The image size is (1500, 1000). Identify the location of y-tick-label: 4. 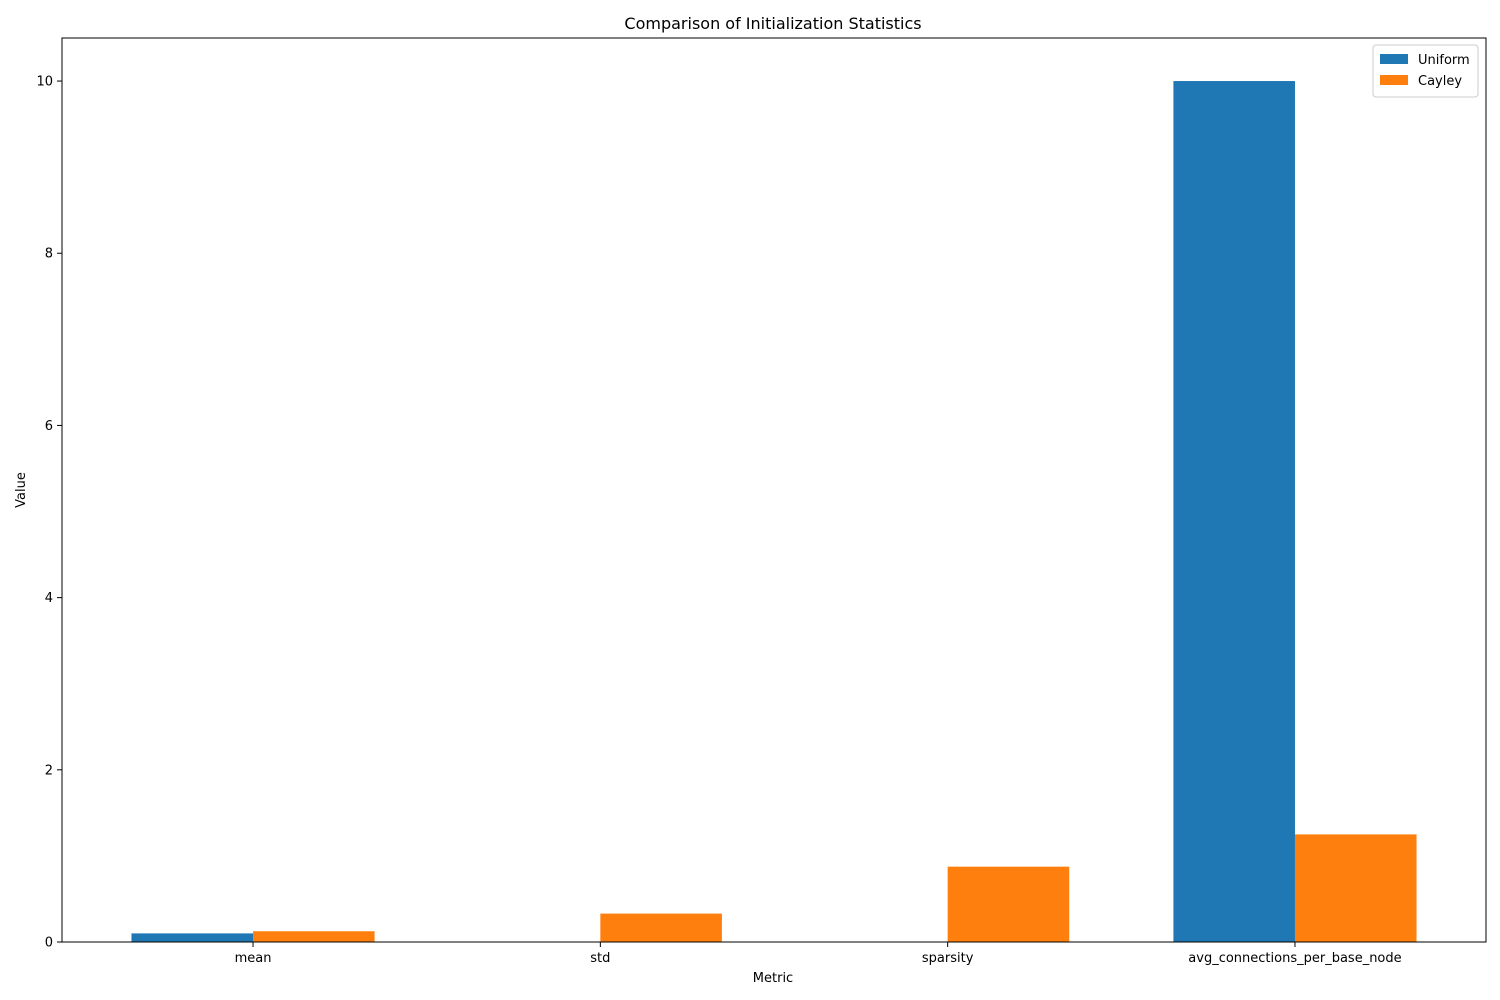
(49, 598).